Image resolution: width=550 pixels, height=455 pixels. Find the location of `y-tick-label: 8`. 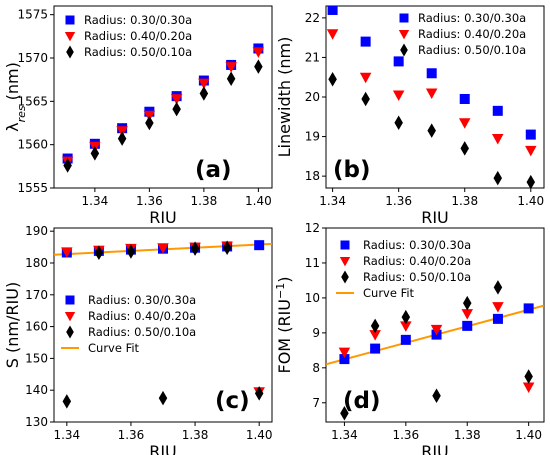

y-tick-label: 8 is located at coordinates (316, 368).